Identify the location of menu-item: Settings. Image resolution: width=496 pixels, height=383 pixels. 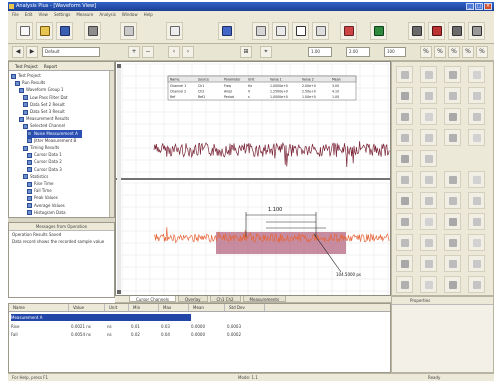
(62, 14).